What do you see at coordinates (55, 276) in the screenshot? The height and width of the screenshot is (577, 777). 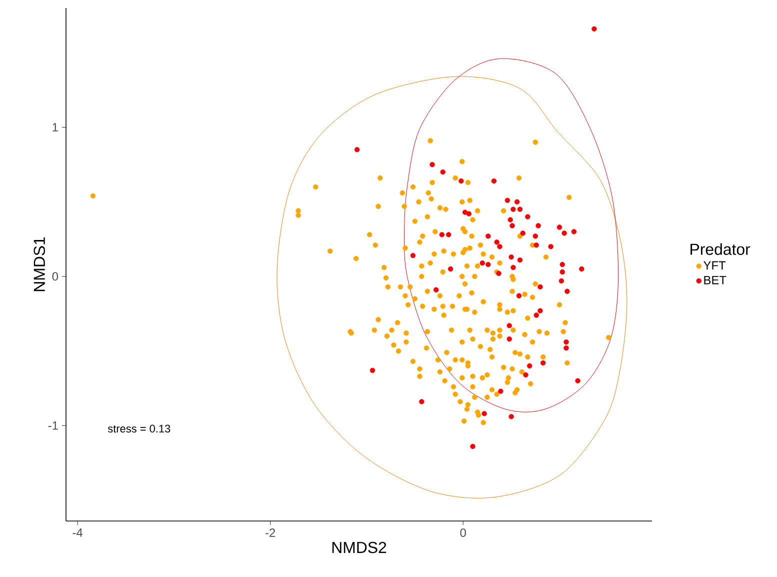 I see `y-tick-label: 0` at bounding box center [55, 276].